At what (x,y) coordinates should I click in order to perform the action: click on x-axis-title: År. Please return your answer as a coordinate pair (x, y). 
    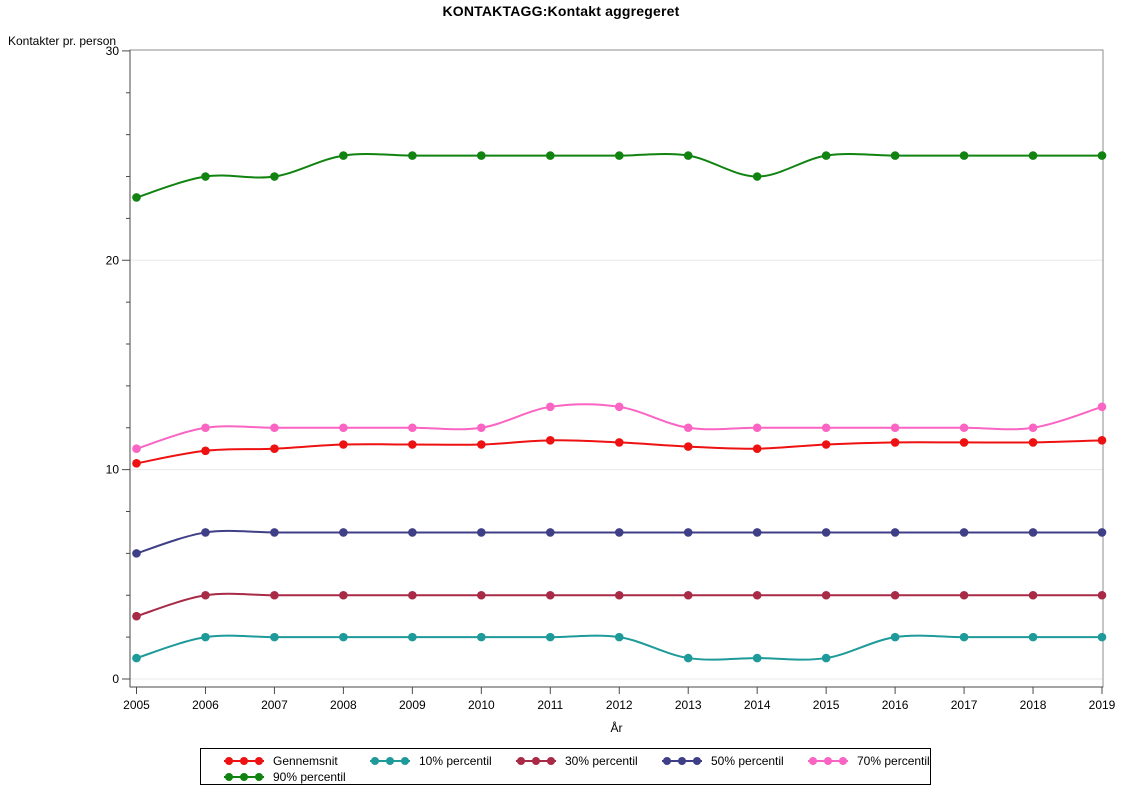
    Looking at the image, I should click on (616, 728).